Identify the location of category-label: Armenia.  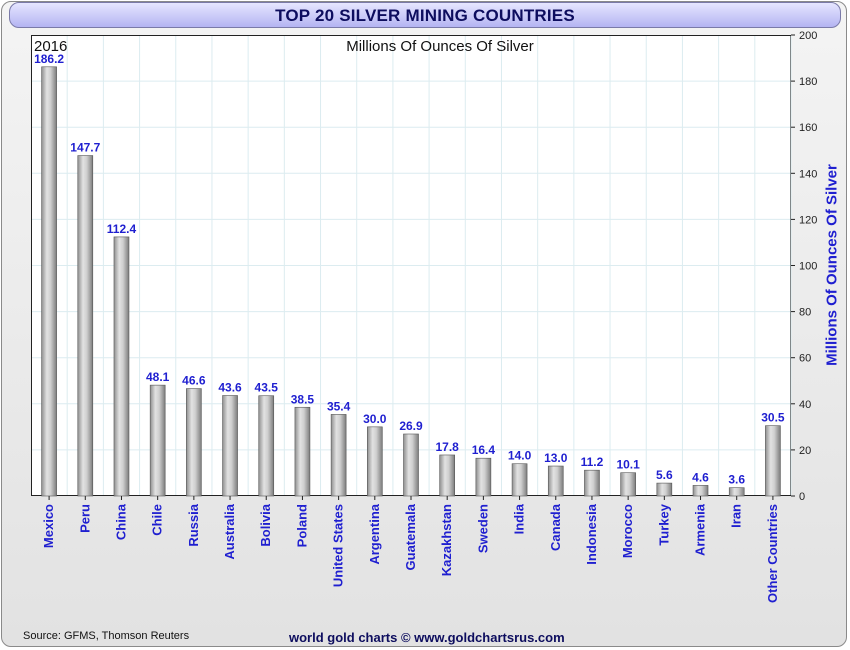
(700, 529).